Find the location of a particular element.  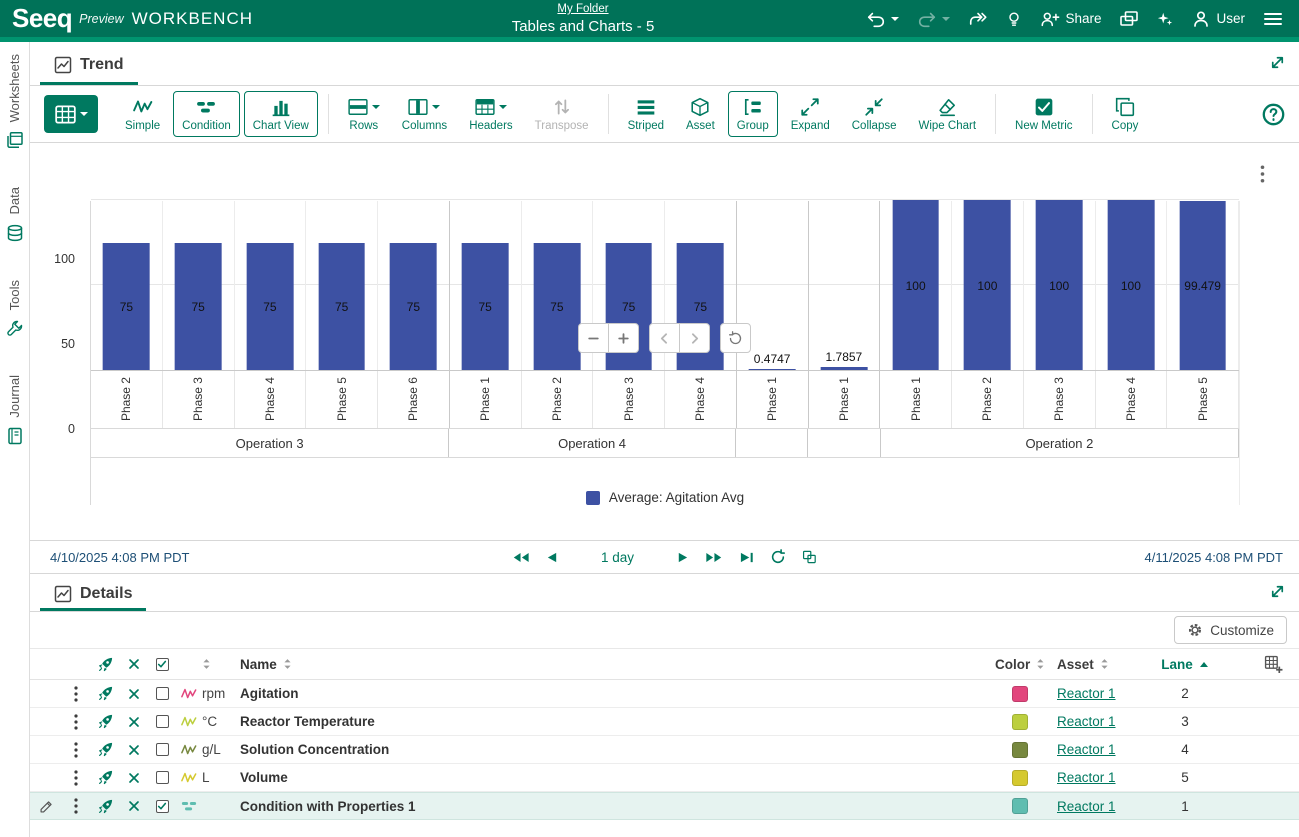

reset-zoom-button is located at coordinates (735, 338).